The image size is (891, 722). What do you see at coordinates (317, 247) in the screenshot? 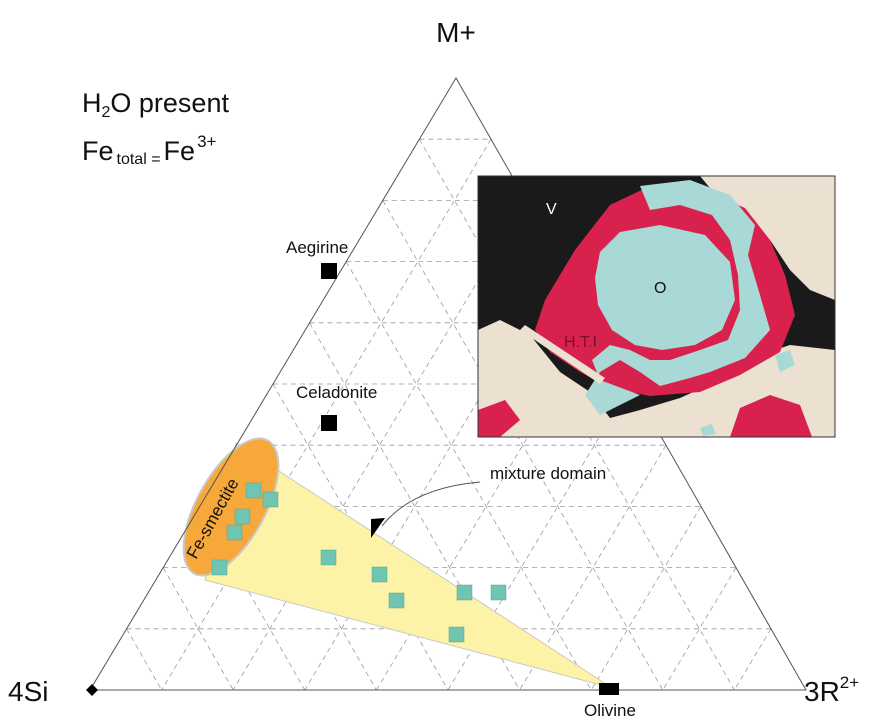
I see `aegirine-label: Aegirine` at bounding box center [317, 247].